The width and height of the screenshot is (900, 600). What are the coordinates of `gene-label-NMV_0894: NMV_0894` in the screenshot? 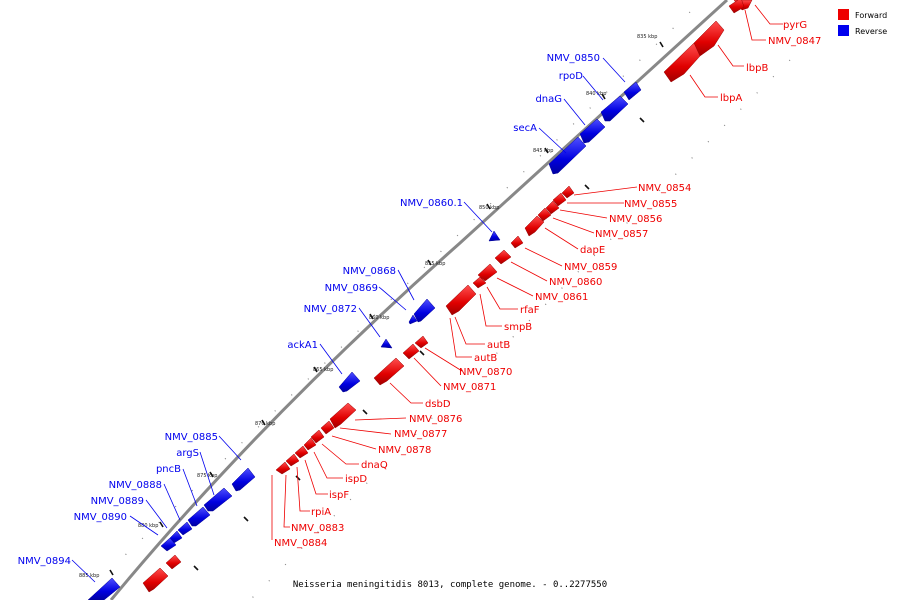 It's located at (44, 561).